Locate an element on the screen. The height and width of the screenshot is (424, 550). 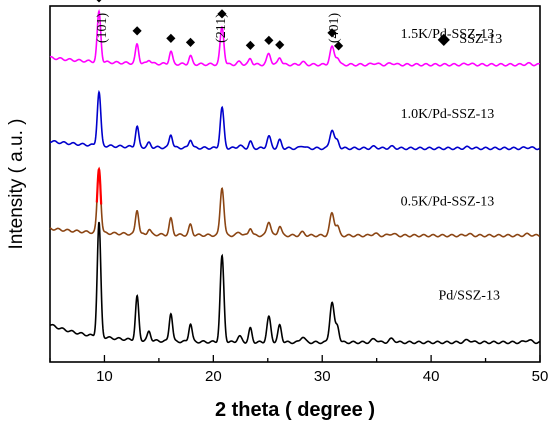
x-tick-label: 10 is located at coordinates (104, 376).